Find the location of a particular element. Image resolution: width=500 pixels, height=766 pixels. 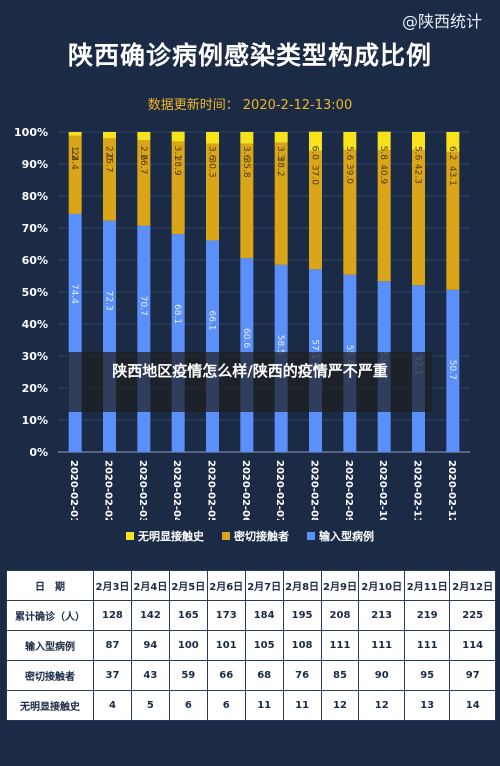

overlay-caption: 陕西地区疫情怎么样/陕西的疫情严不严重 is located at coordinates (250, 382).